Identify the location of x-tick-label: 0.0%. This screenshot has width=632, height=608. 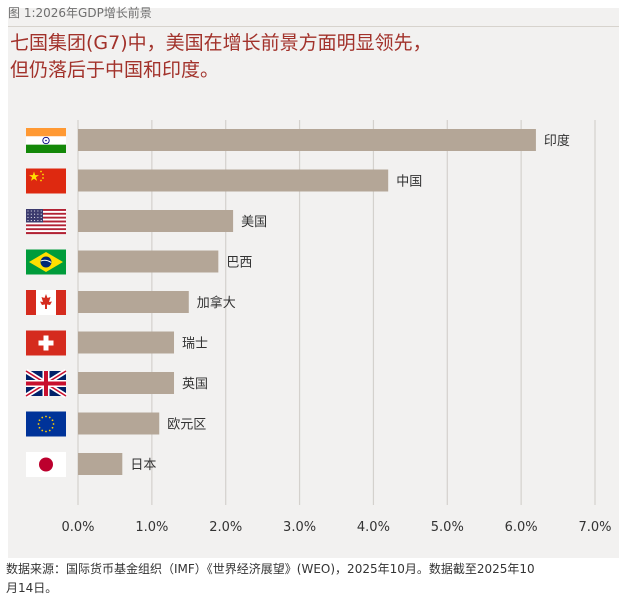
(77, 527).